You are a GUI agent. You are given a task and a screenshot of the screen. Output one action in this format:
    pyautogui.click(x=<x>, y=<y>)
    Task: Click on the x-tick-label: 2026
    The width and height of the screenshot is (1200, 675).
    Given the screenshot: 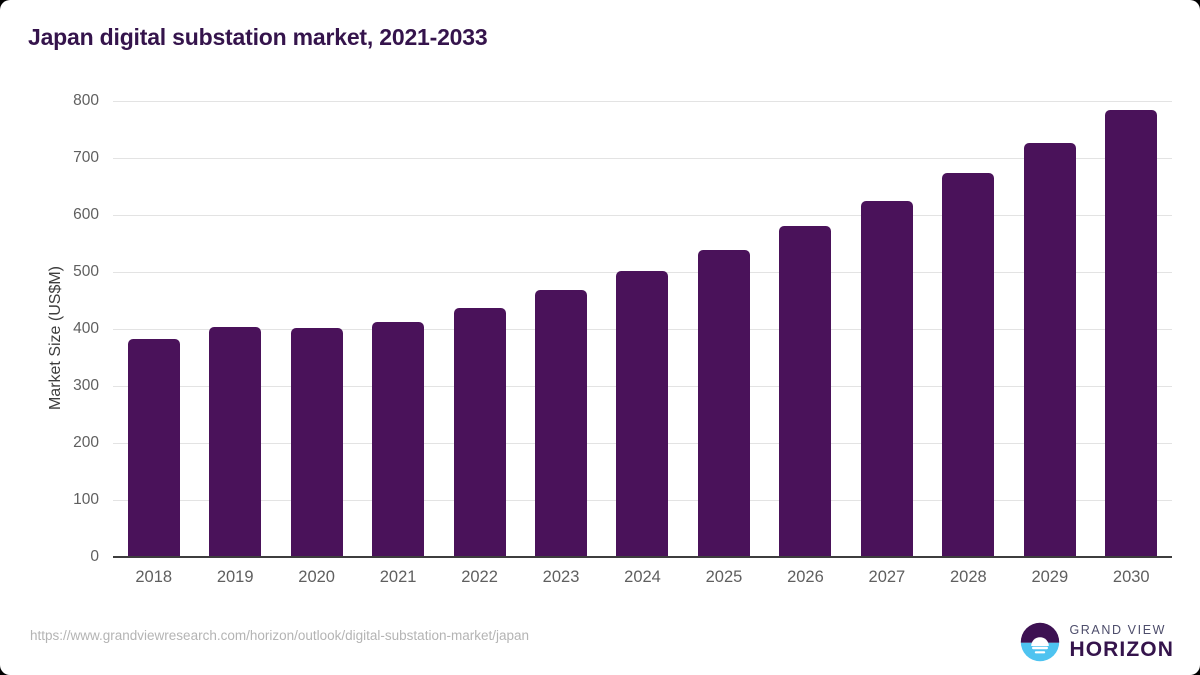 What is the action you would take?
    pyautogui.click(x=805, y=577)
    